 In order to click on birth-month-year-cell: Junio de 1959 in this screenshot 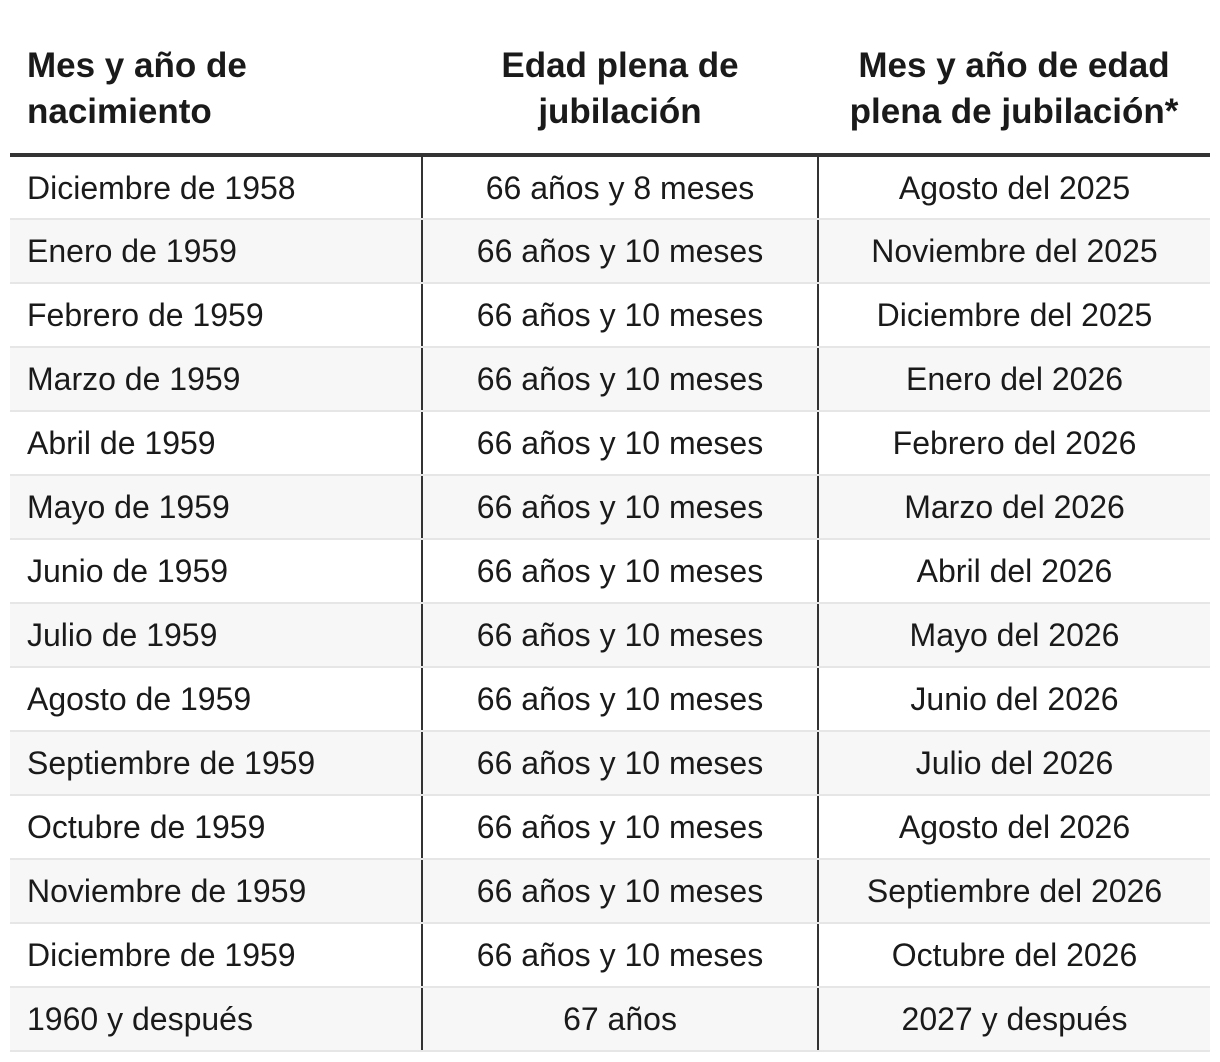, I will do `click(216, 571)`.